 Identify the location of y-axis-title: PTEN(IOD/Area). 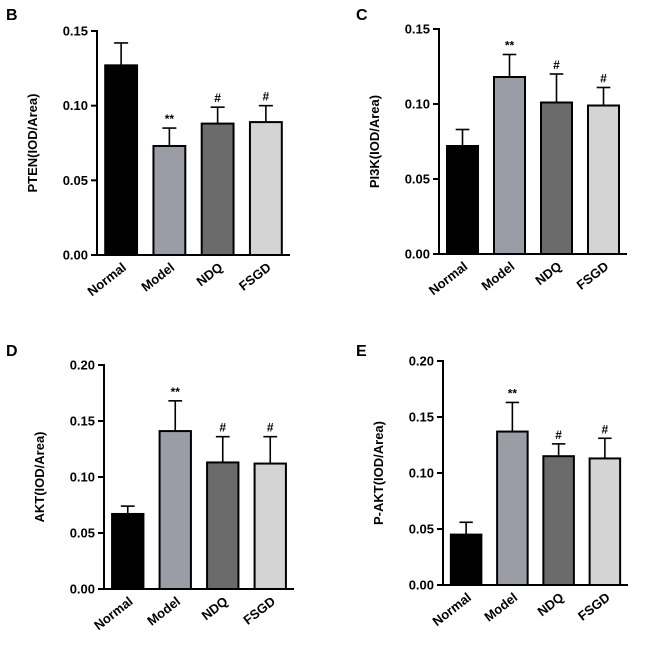
(32, 143).